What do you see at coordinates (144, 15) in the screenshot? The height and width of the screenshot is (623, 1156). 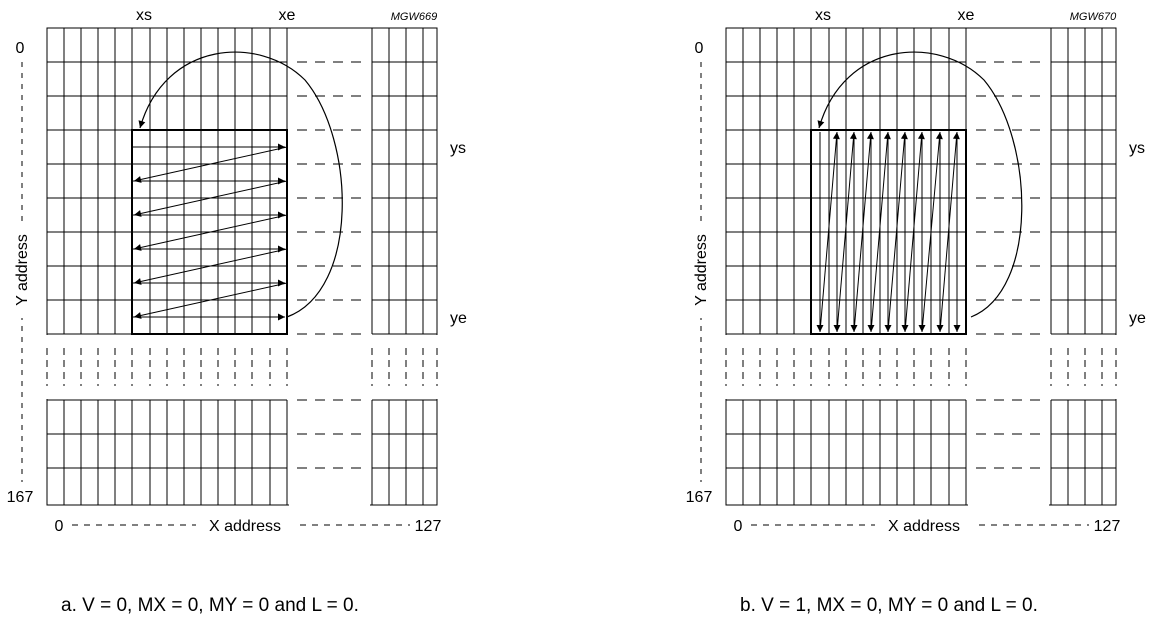 I see `xs-label-a: xs` at bounding box center [144, 15].